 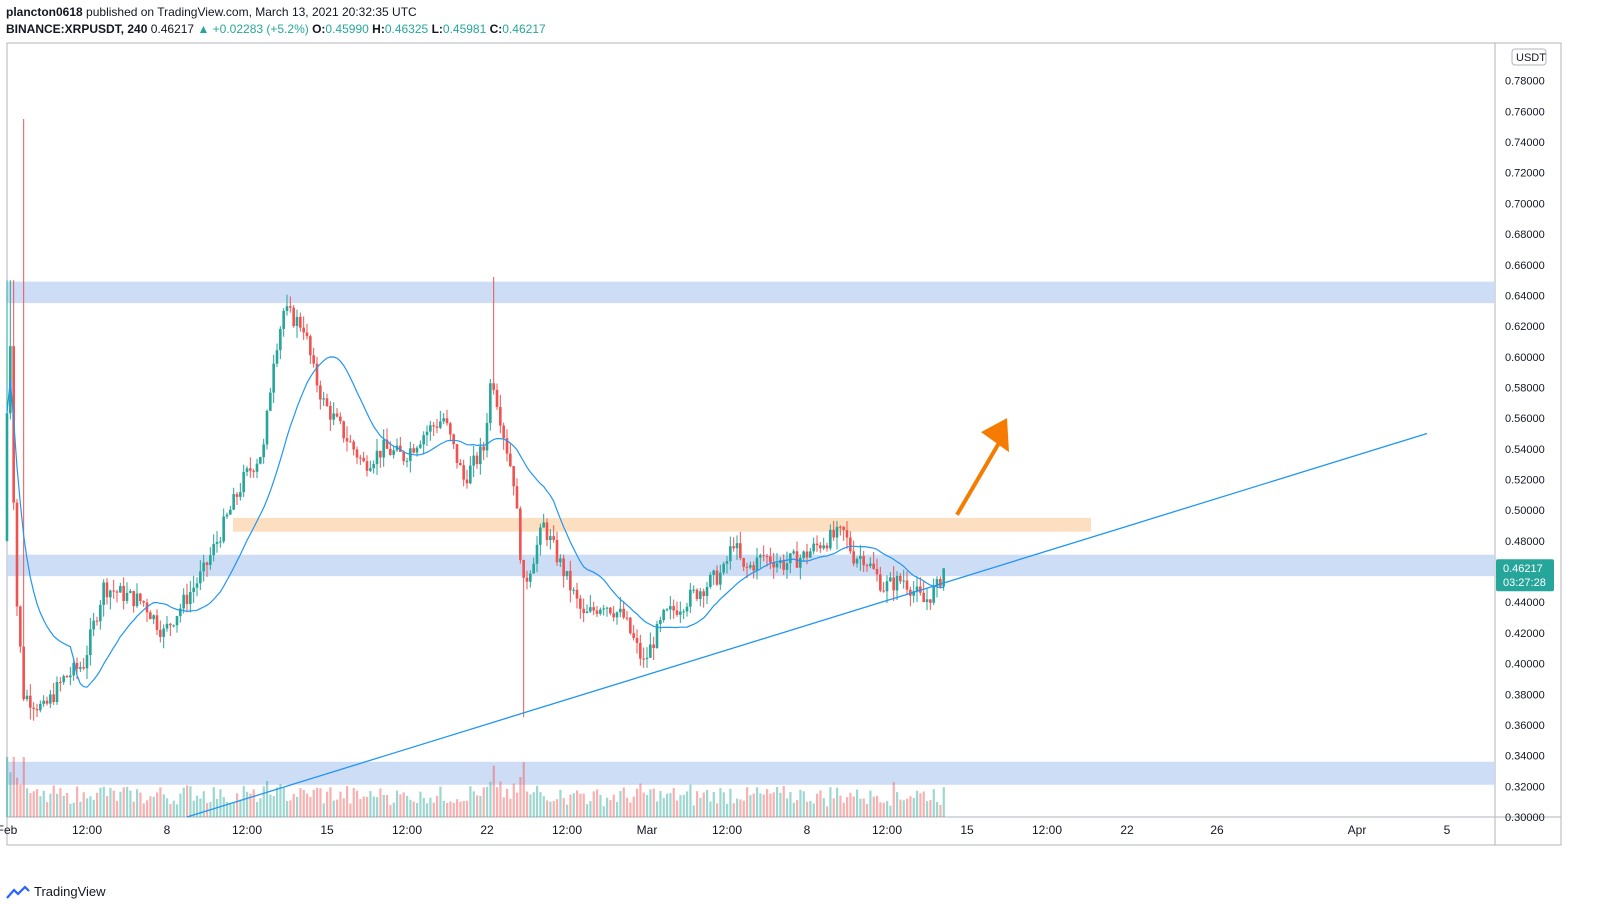 What do you see at coordinates (751, 292) in the screenshot?
I see `zone-resistance` at bounding box center [751, 292].